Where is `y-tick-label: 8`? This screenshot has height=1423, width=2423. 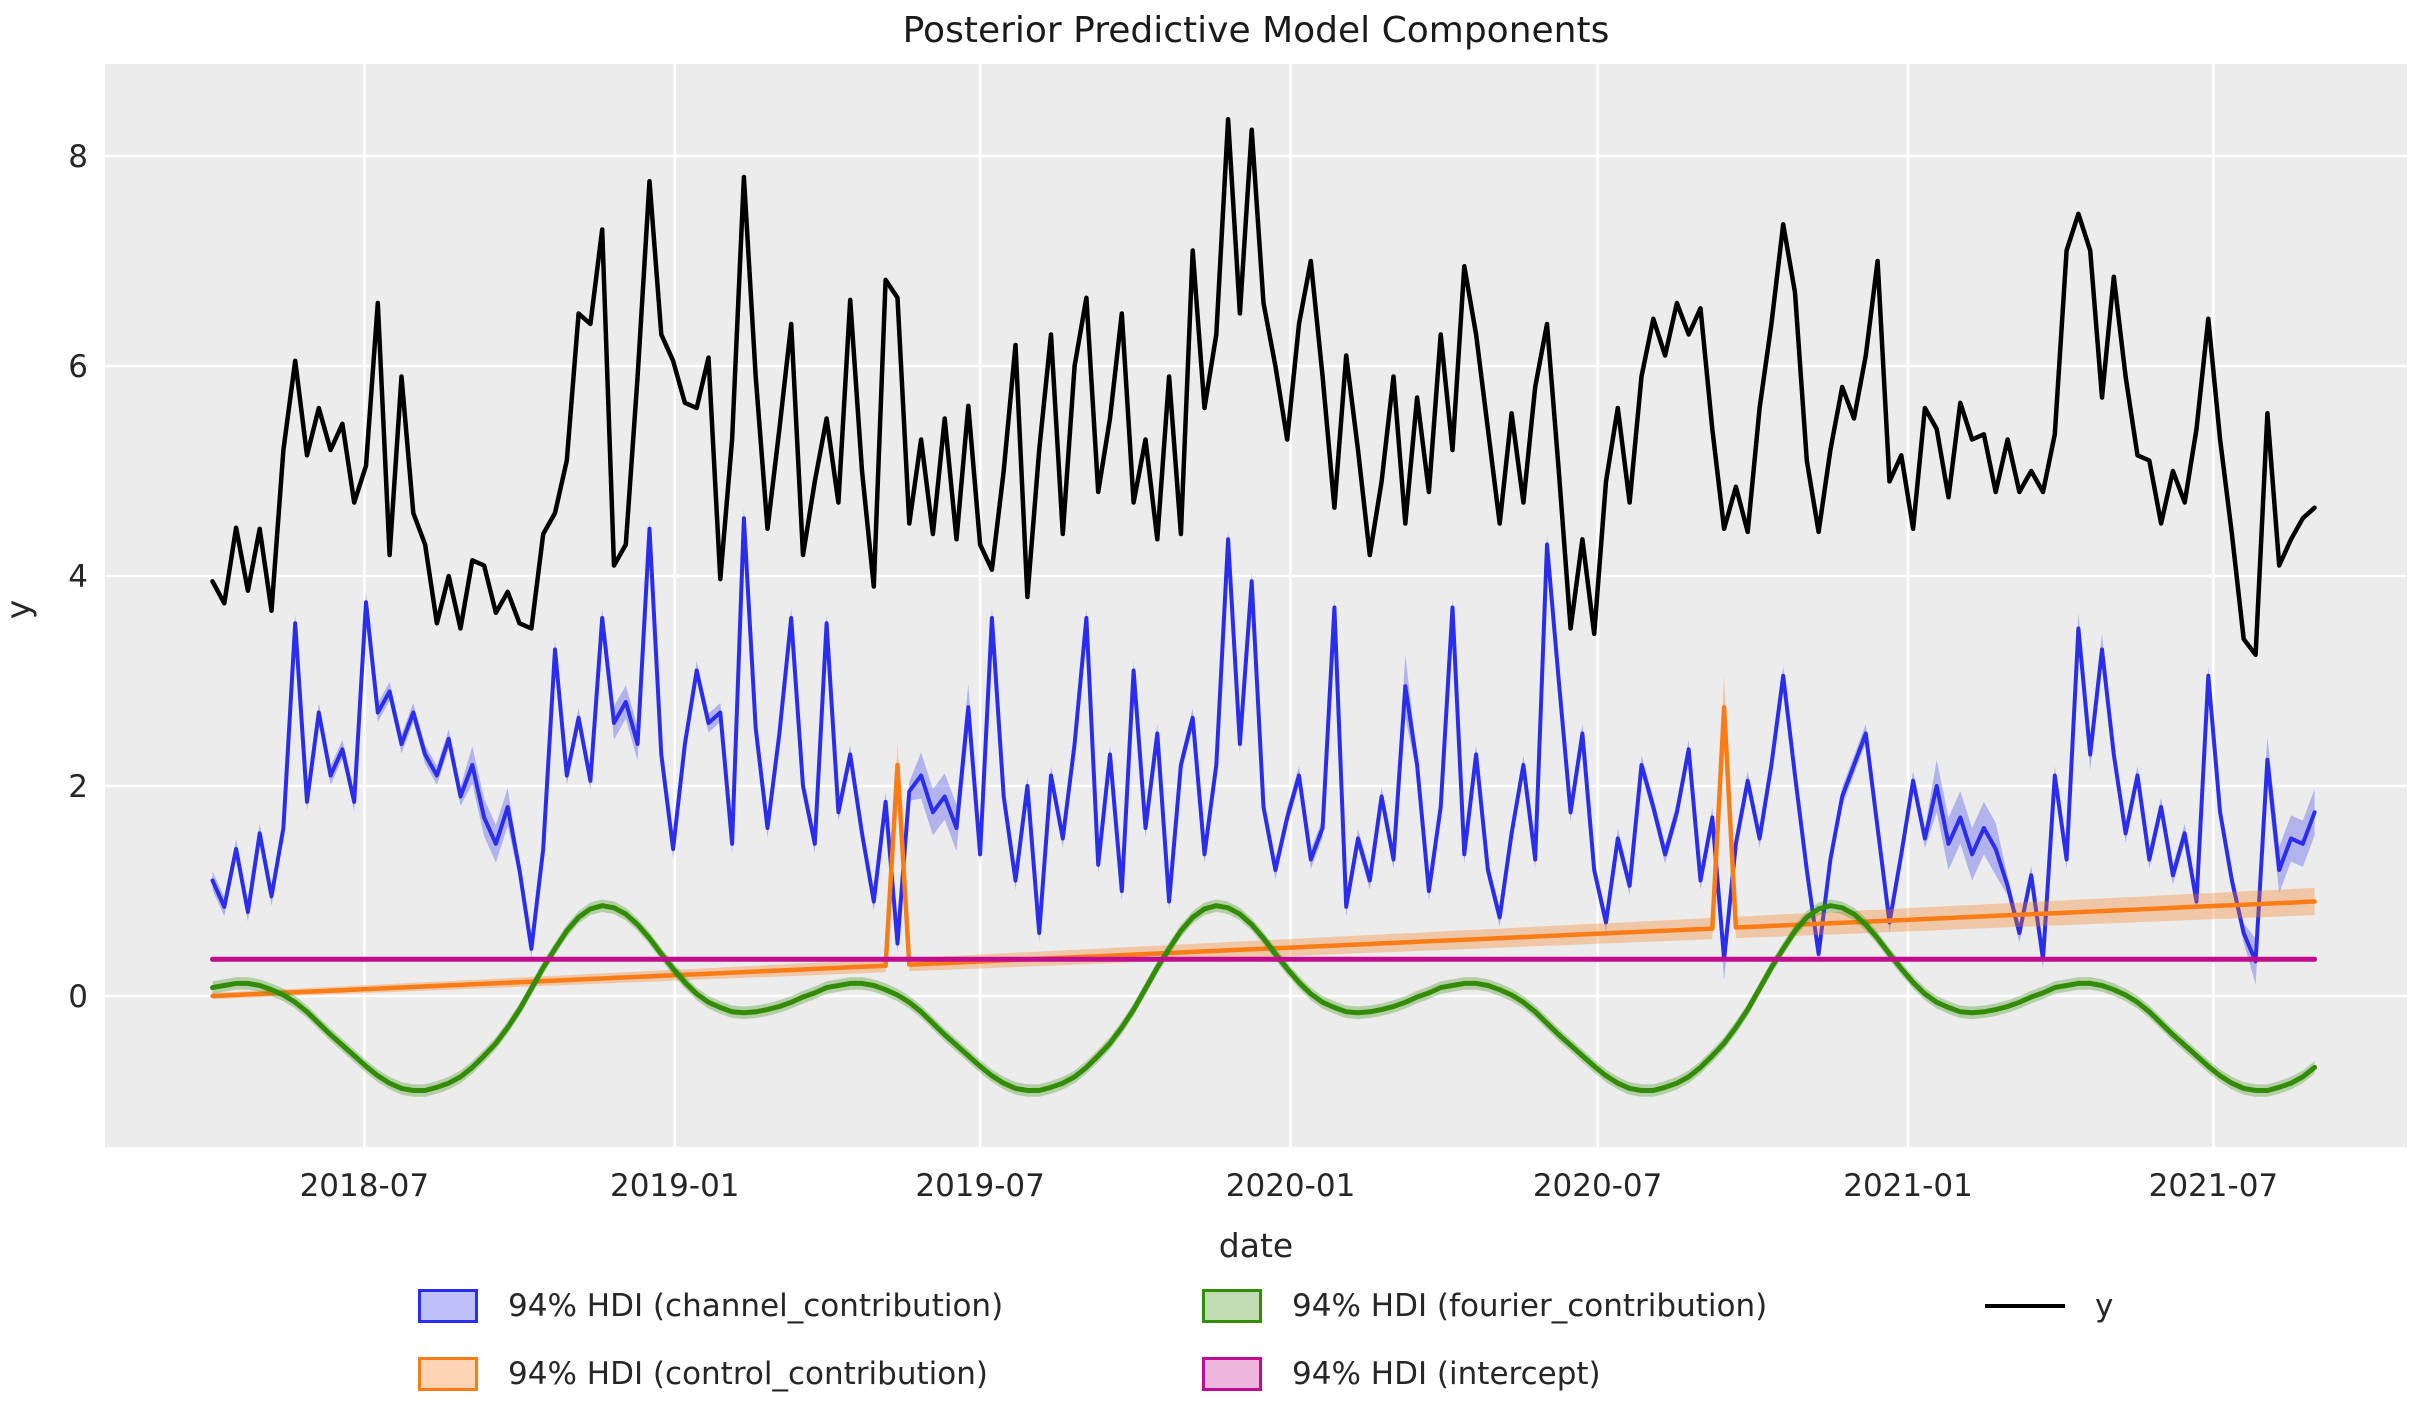 y-tick-label: 8 is located at coordinates (78, 157).